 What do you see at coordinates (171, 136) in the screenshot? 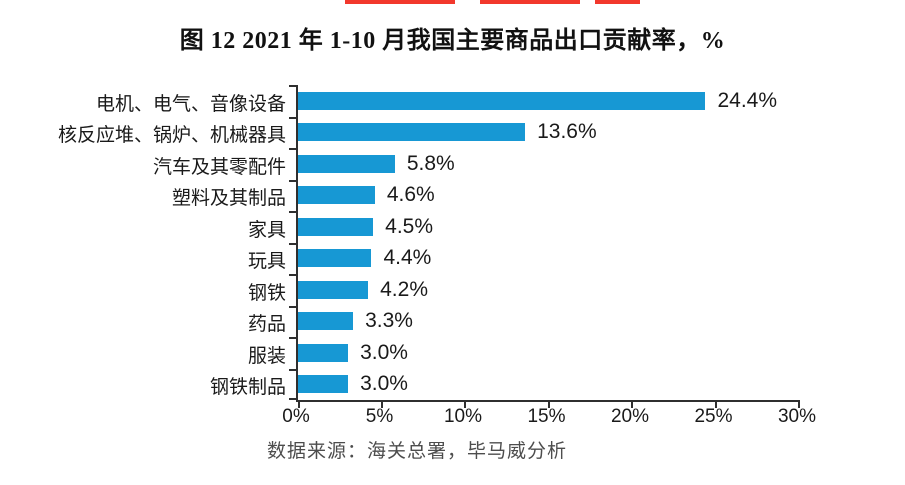
I see `category-label-1: 核反应堆、锅炉、机械器具` at bounding box center [171, 136].